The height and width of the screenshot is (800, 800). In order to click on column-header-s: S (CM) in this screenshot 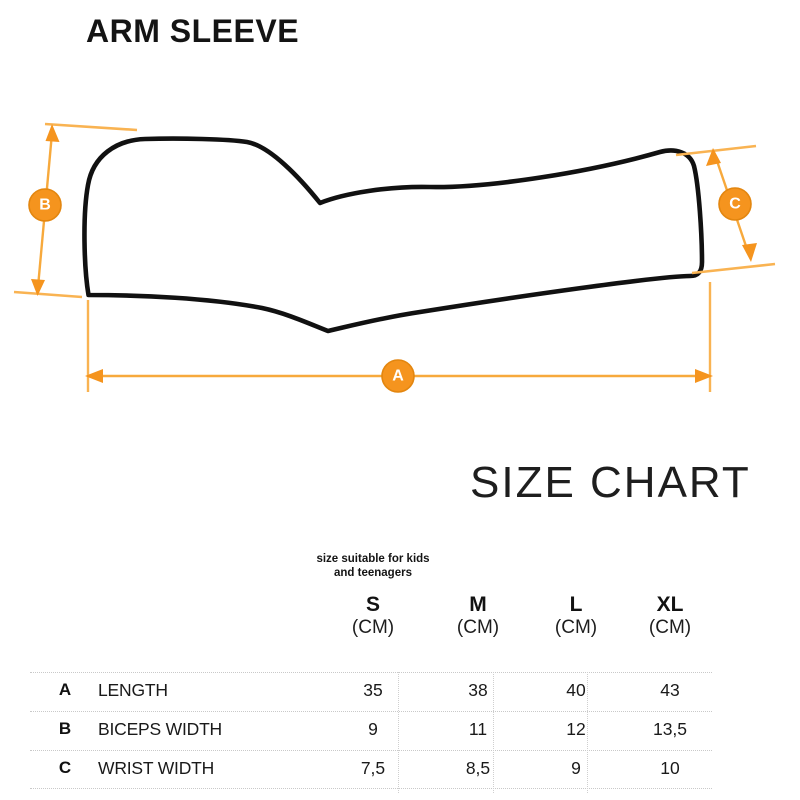, I will do `click(373, 616)`.